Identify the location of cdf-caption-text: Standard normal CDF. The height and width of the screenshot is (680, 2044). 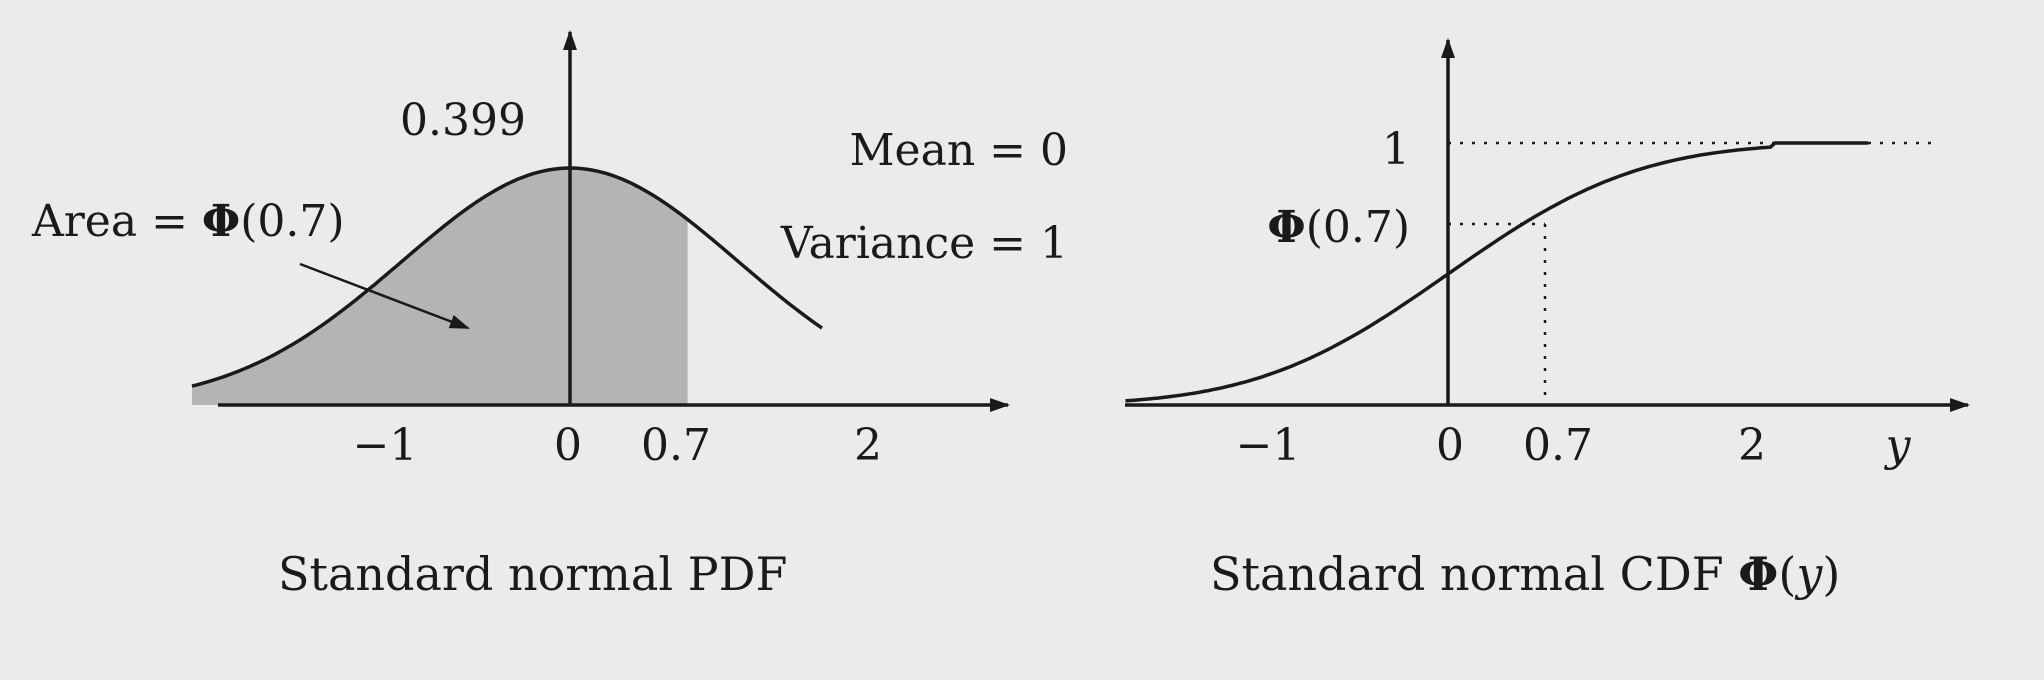
(1474, 574).